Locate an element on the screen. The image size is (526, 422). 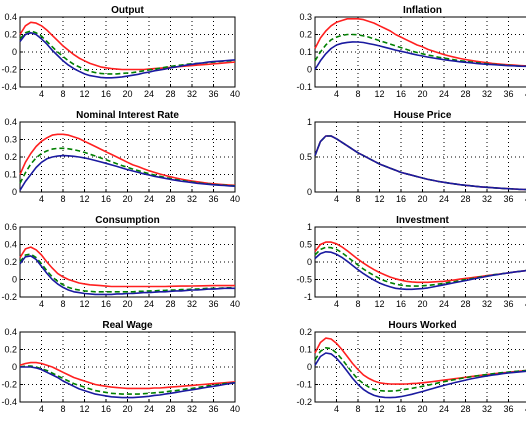
plot-frame is located at coordinates (420, 262).